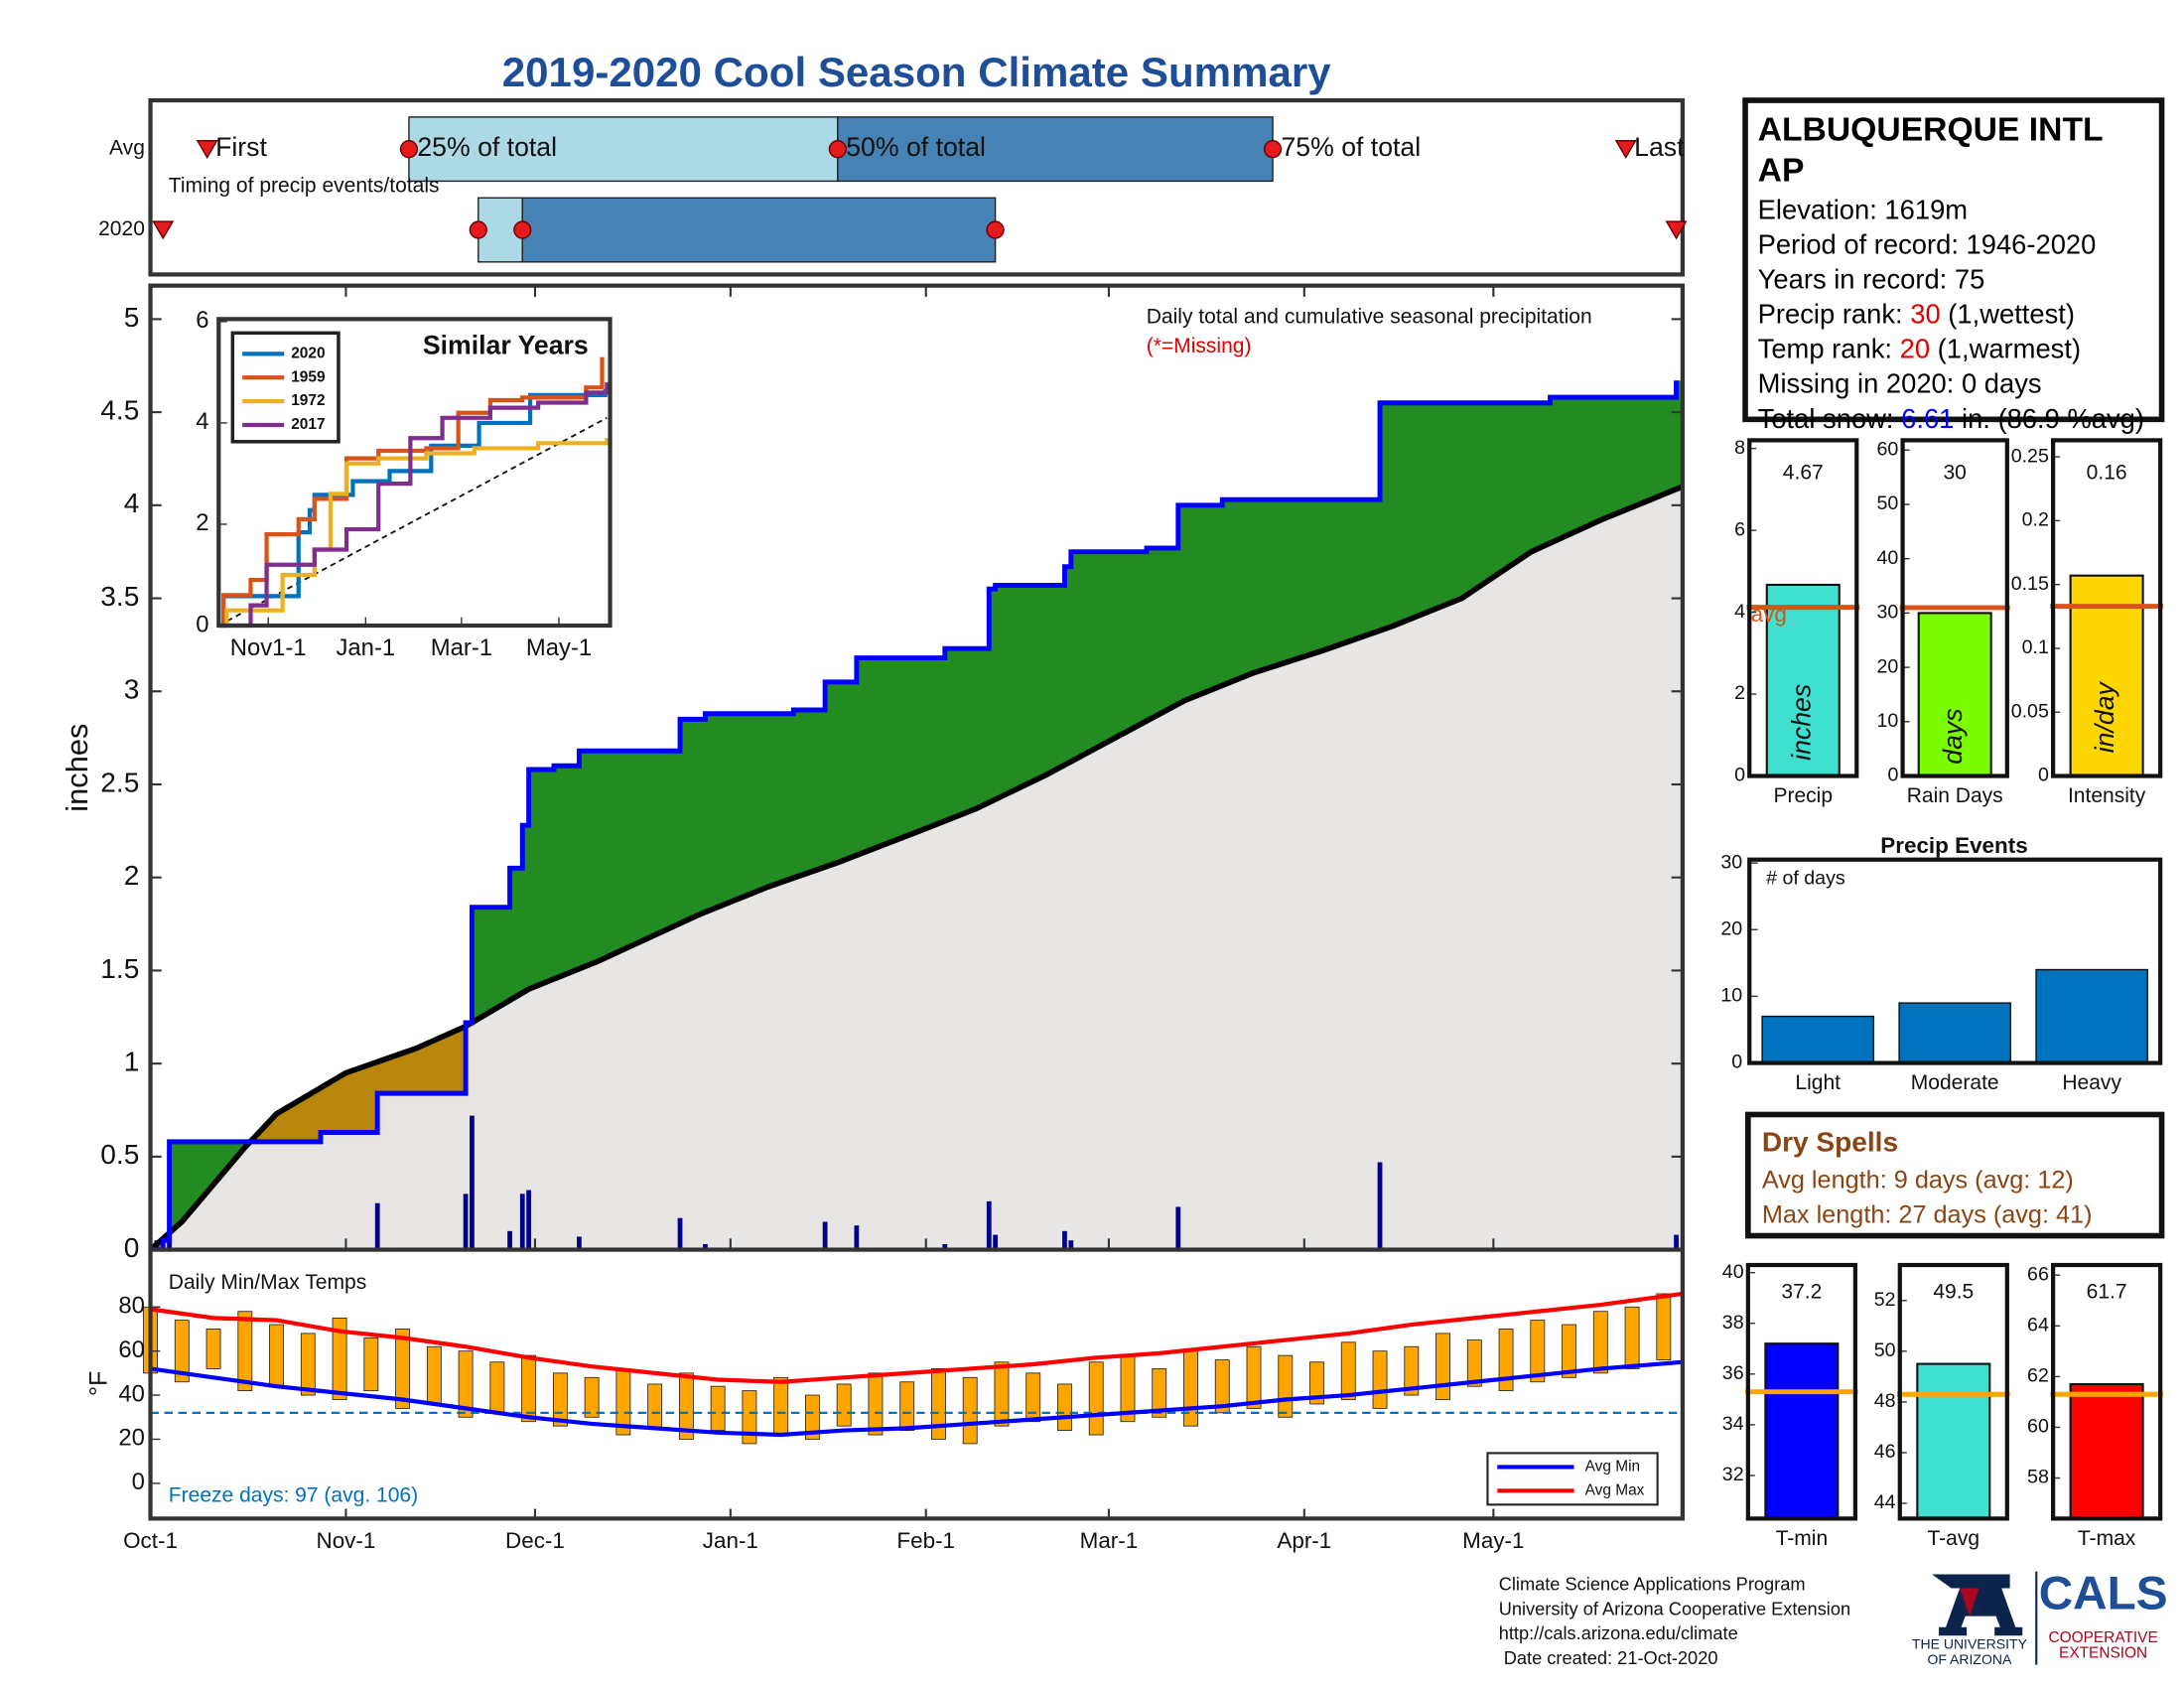 The height and width of the screenshot is (1688, 2184). I want to click on temp-y-tick-label: 20, so click(131, 1438).